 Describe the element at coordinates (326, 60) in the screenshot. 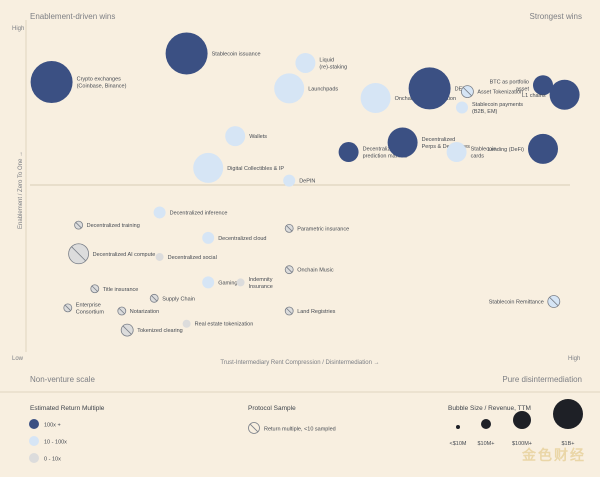

I see `bubble-label-2: Liquid` at that location.